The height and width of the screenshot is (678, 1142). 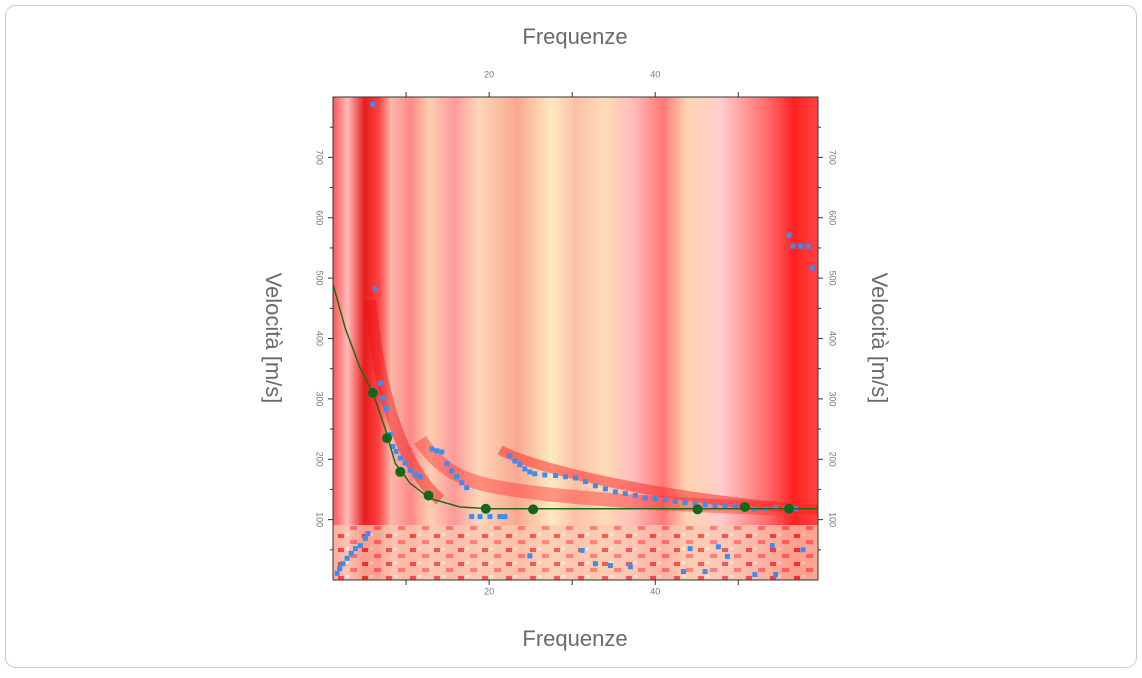 What do you see at coordinates (320, 217) in the screenshot?
I see `y-tick-label: 600` at bounding box center [320, 217].